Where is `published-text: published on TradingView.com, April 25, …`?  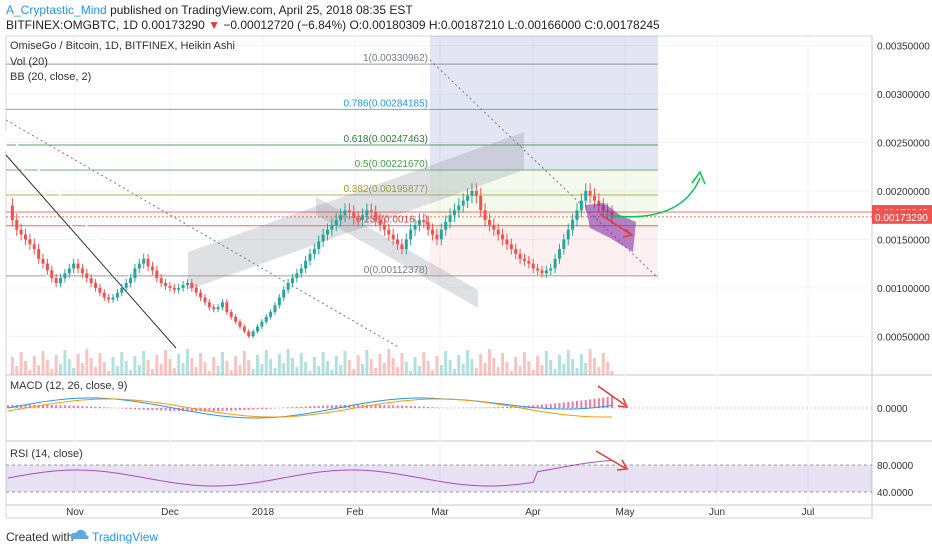 published-text: published on TradingView.com, April 25, … is located at coordinates (261, 10).